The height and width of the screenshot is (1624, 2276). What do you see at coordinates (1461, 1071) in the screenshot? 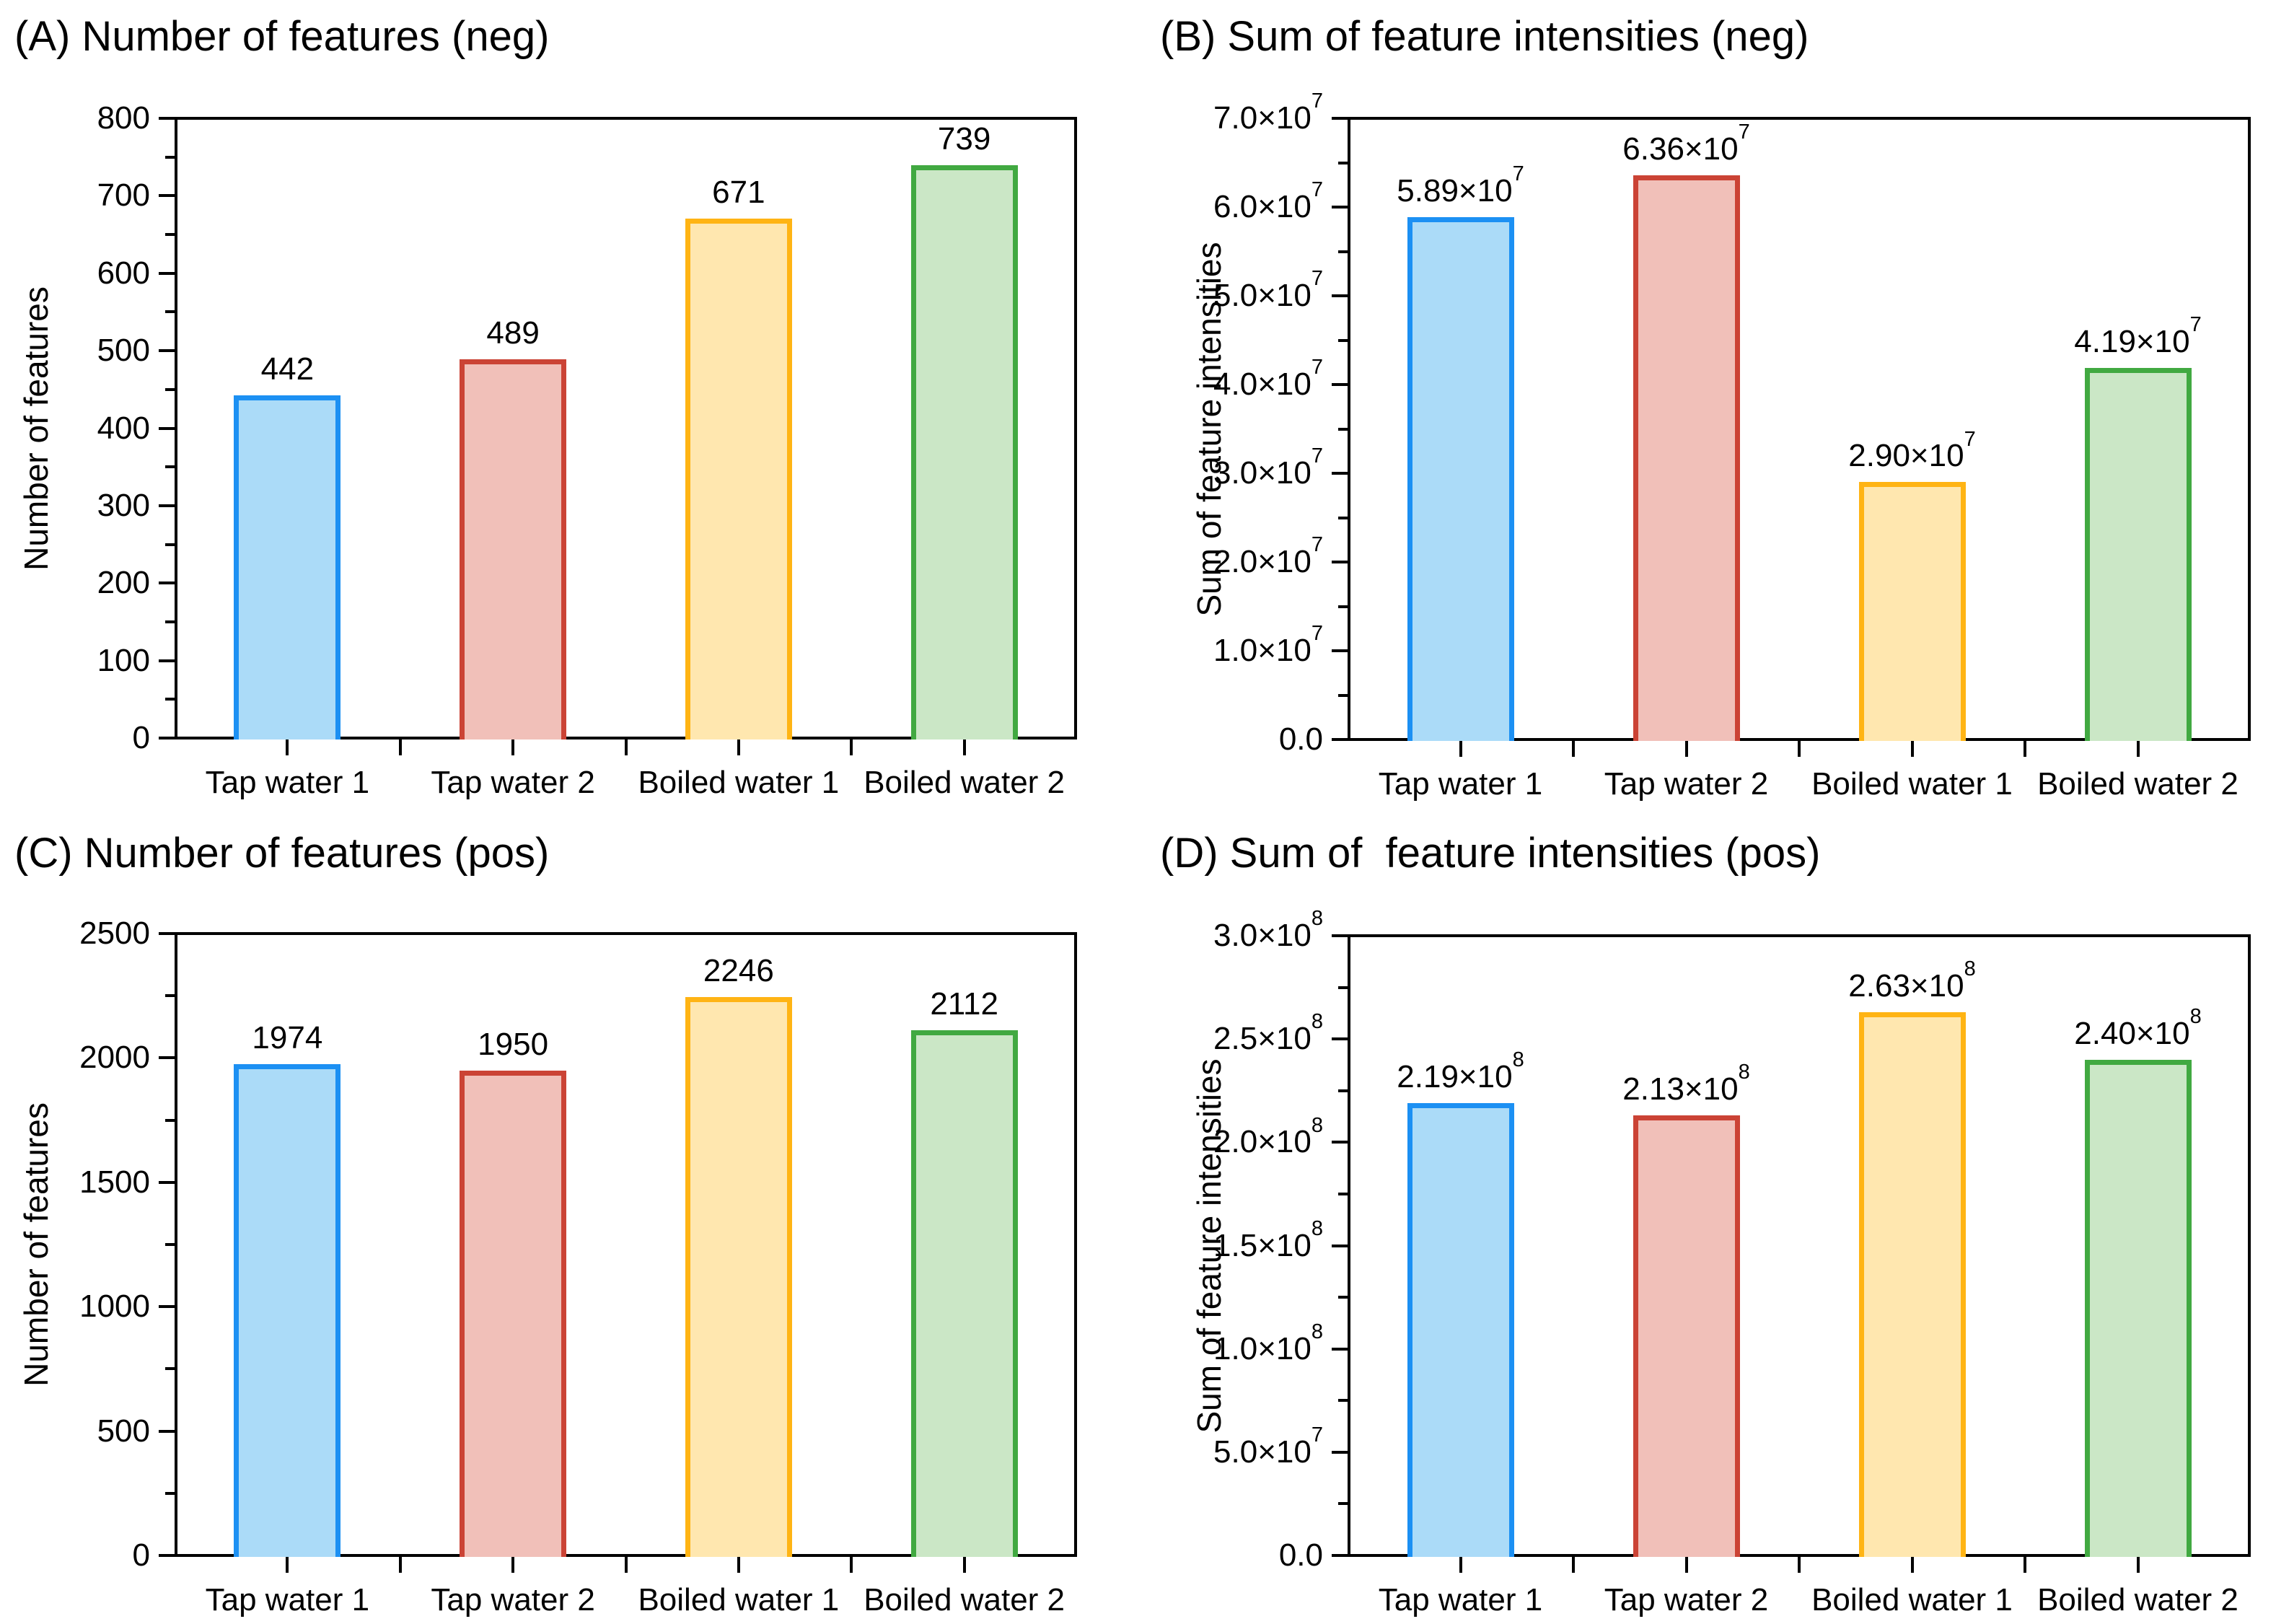
I see `value-label: 2.19×10⁸` at bounding box center [1461, 1071].